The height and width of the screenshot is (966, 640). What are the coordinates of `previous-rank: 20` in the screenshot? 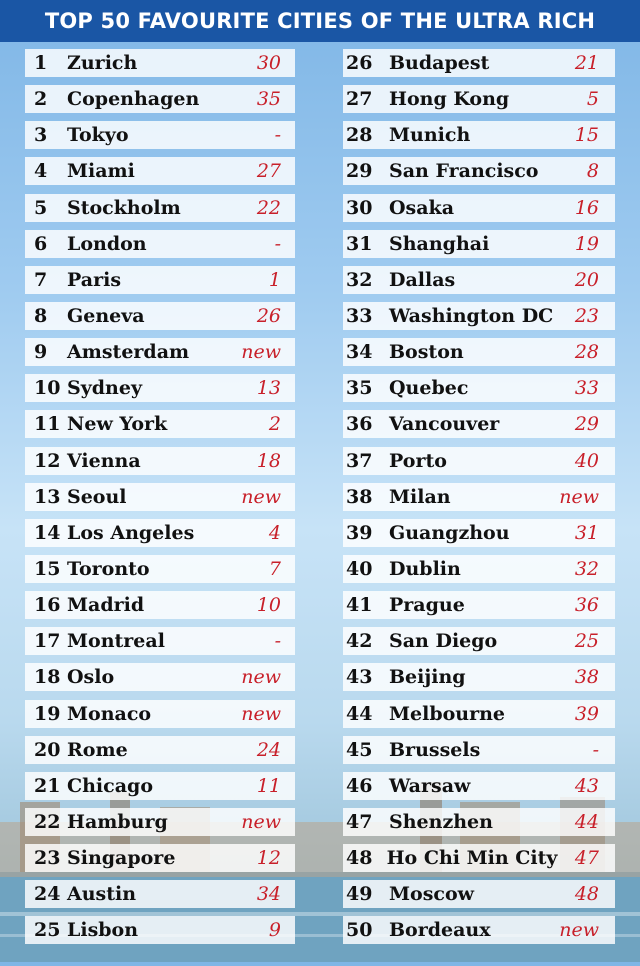 It's located at (586, 279).